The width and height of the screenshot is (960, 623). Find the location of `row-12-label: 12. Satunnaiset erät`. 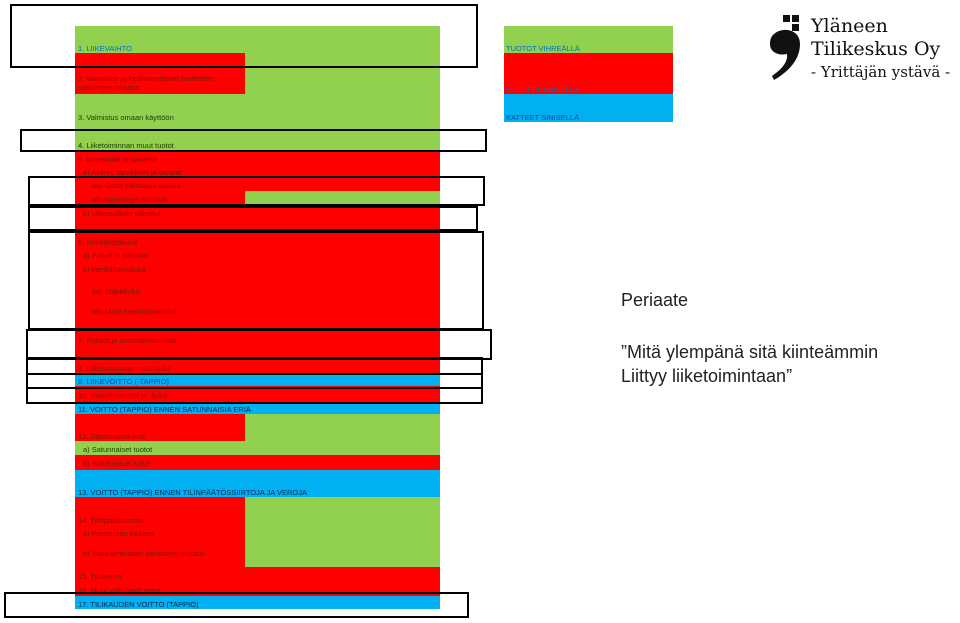

row-12-label: 12. Satunnaiset erät is located at coordinates (112, 436).